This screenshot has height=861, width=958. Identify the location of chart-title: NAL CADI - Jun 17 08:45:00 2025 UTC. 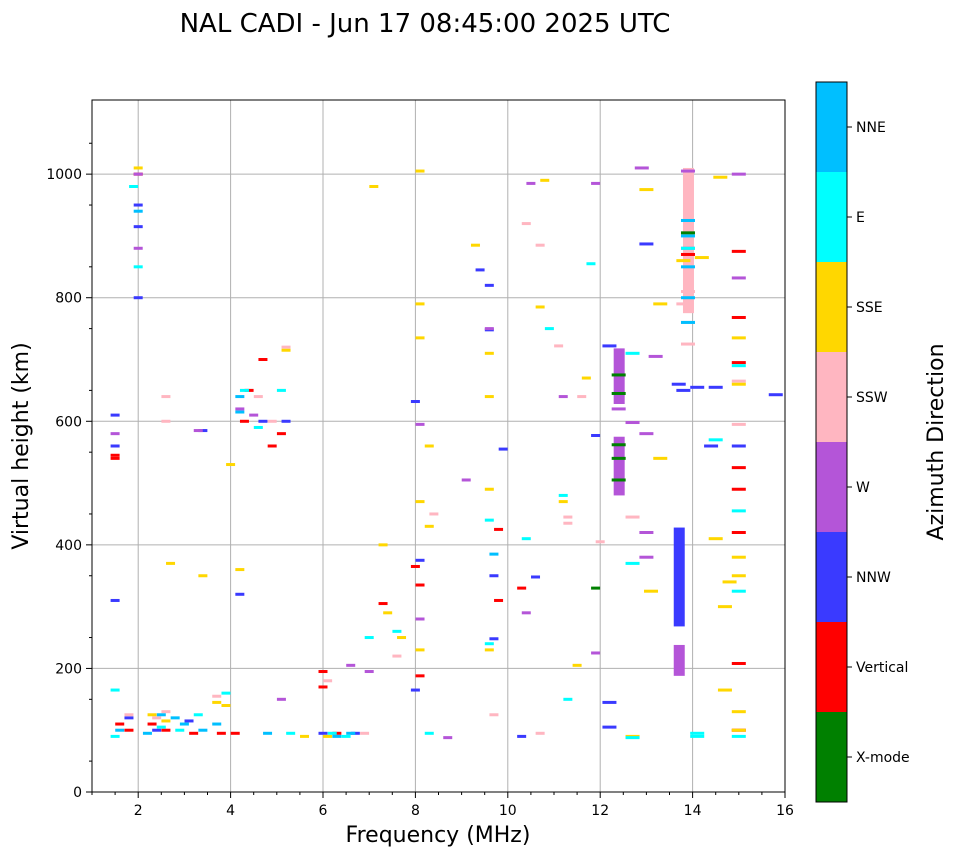
(425, 24).